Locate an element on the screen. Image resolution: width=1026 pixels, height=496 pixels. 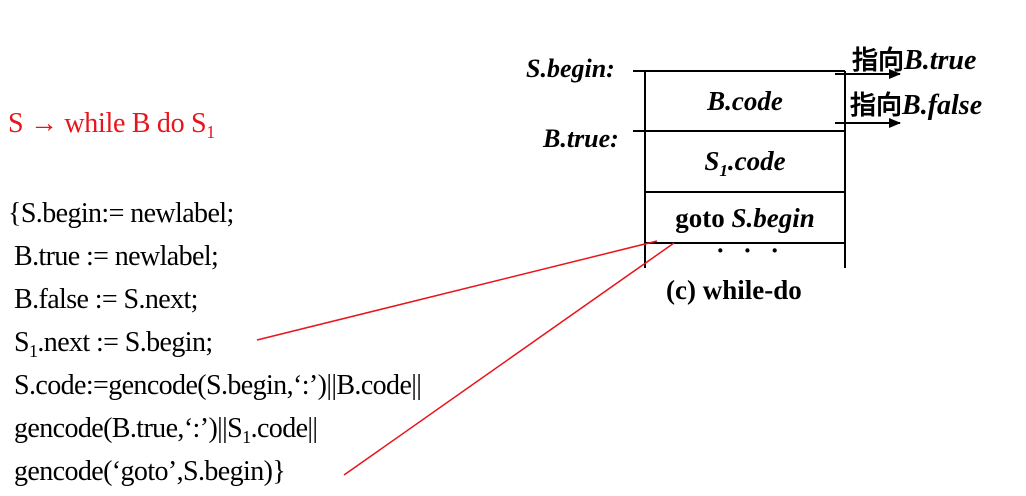
rule-line-4-post: .next := S.begin; is located at coordinates (125, 342).